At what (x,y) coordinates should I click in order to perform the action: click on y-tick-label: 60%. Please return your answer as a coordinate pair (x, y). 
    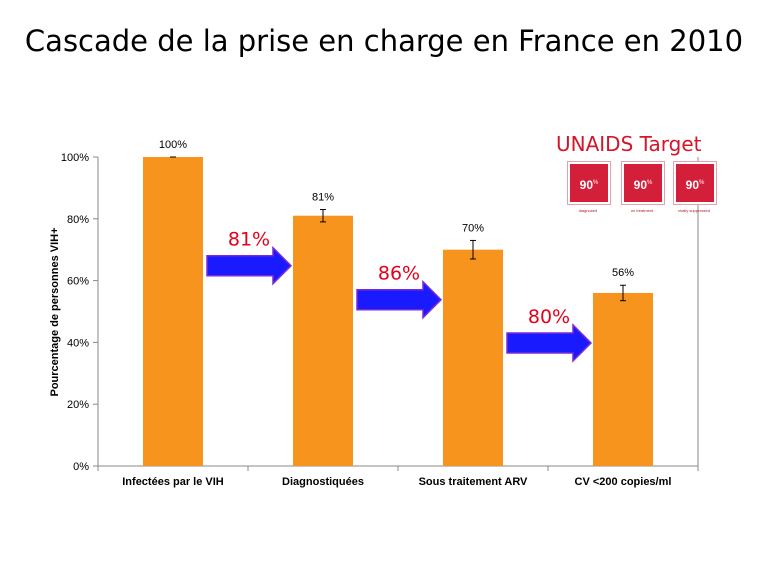
    Looking at the image, I should click on (78, 282).